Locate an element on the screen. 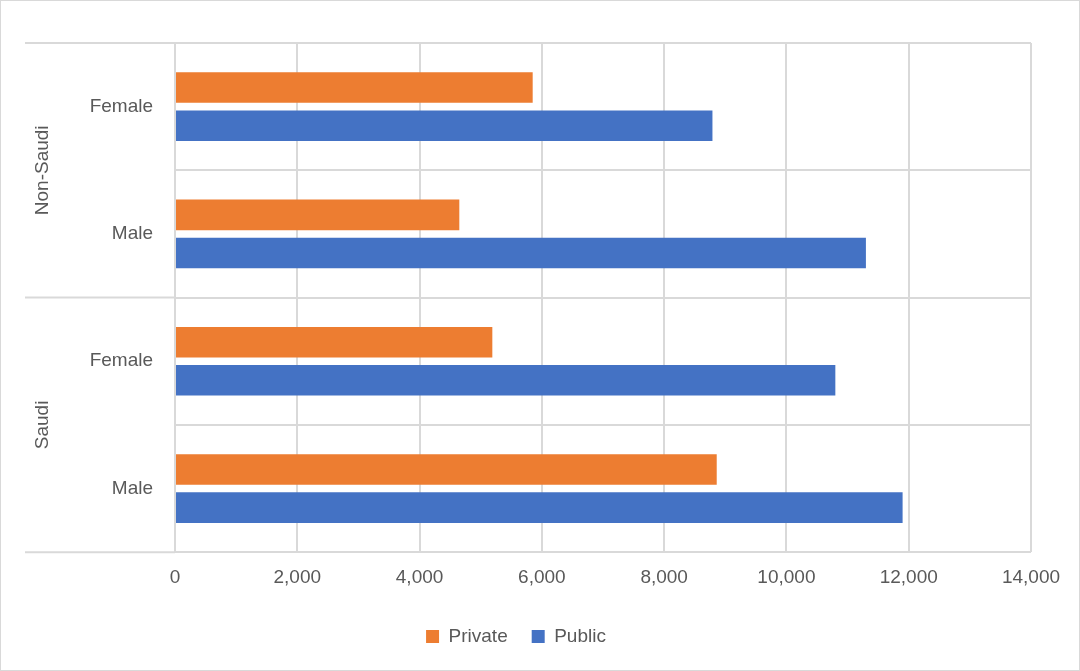  x-tick-label: 12,000 is located at coordinates (908, 576).